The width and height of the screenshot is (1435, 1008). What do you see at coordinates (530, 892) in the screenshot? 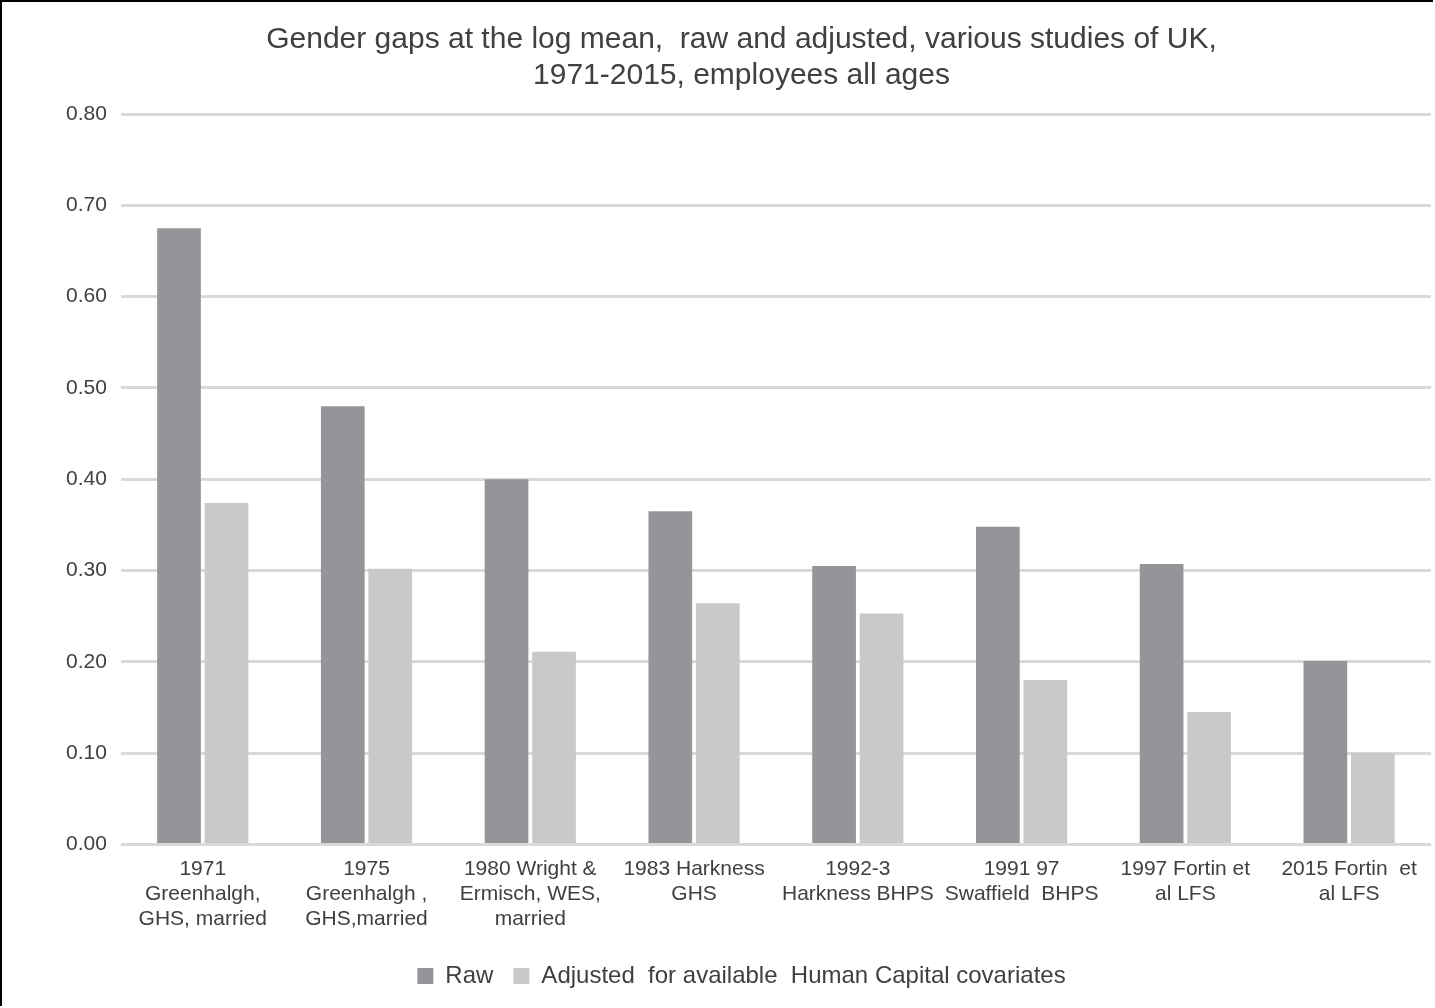
I see `x-tick-label: 1980 Wright & Ermisch, WES, married` at bounding box center [530, 892].